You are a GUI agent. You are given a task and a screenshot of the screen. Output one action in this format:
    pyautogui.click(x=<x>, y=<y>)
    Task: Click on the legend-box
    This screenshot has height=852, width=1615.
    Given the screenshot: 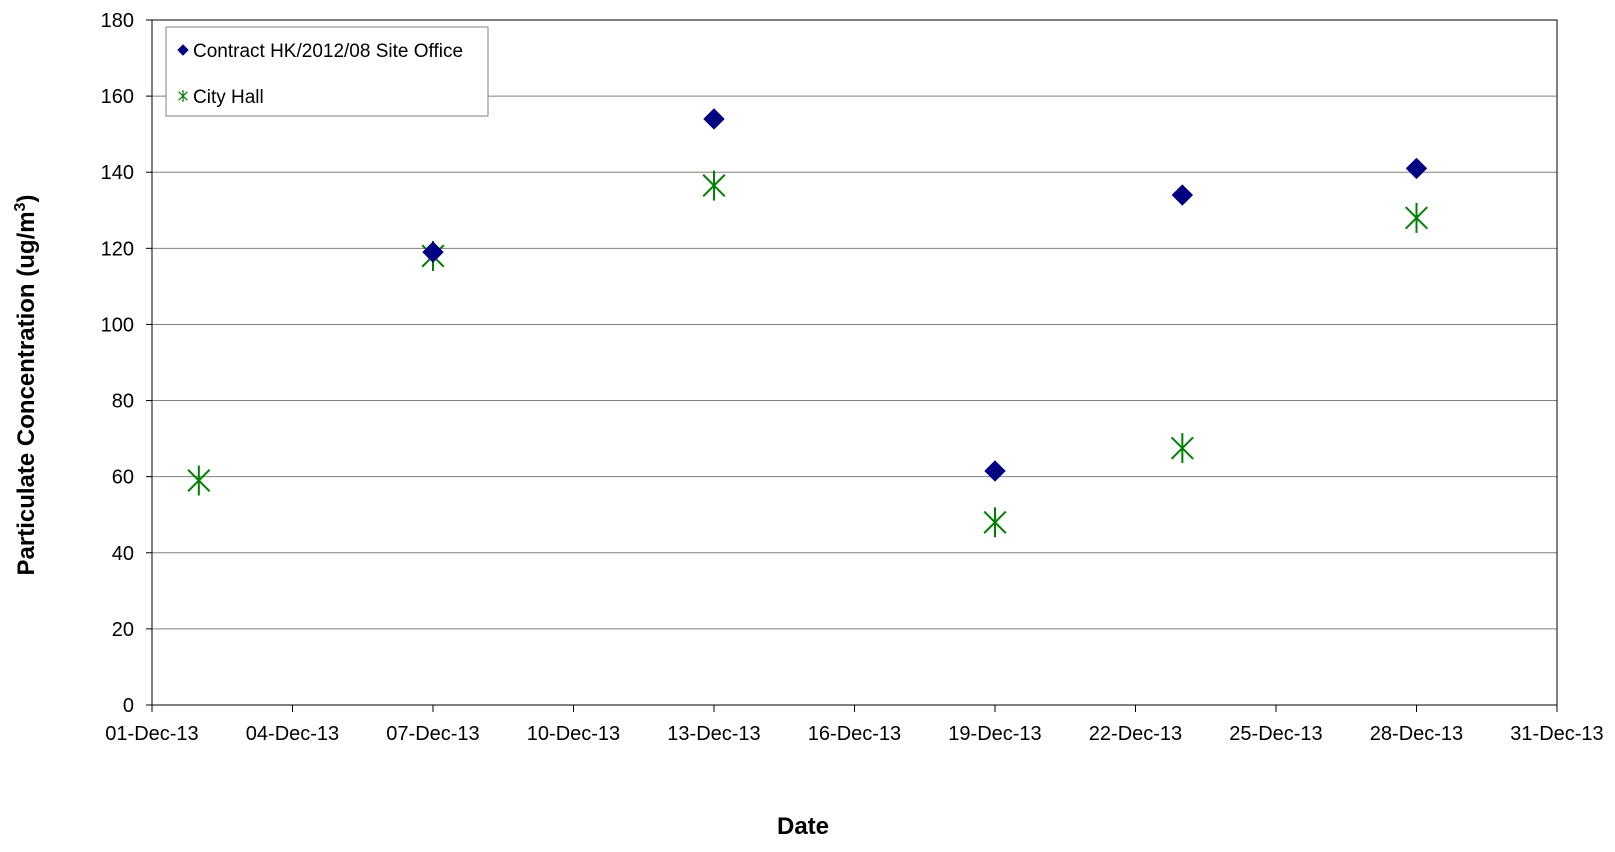 What is the action you would take?
    pyautogui.click(x=327, y=71)
    